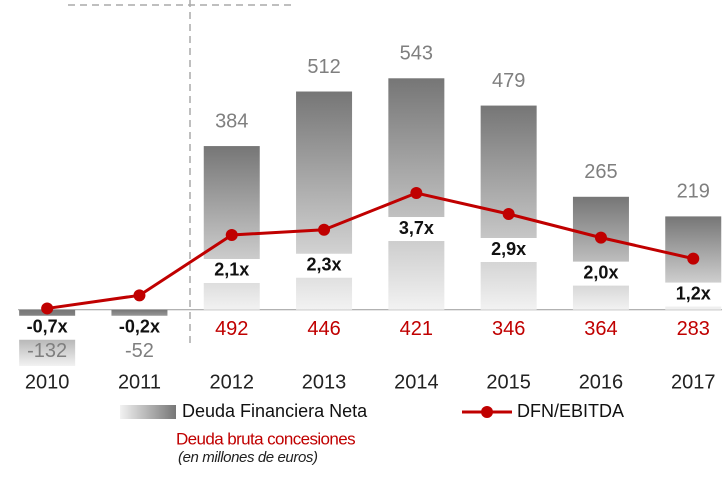 This screenshot has height=498, width=724. I want to click on legend-swatch-bar, so click(148, 412).